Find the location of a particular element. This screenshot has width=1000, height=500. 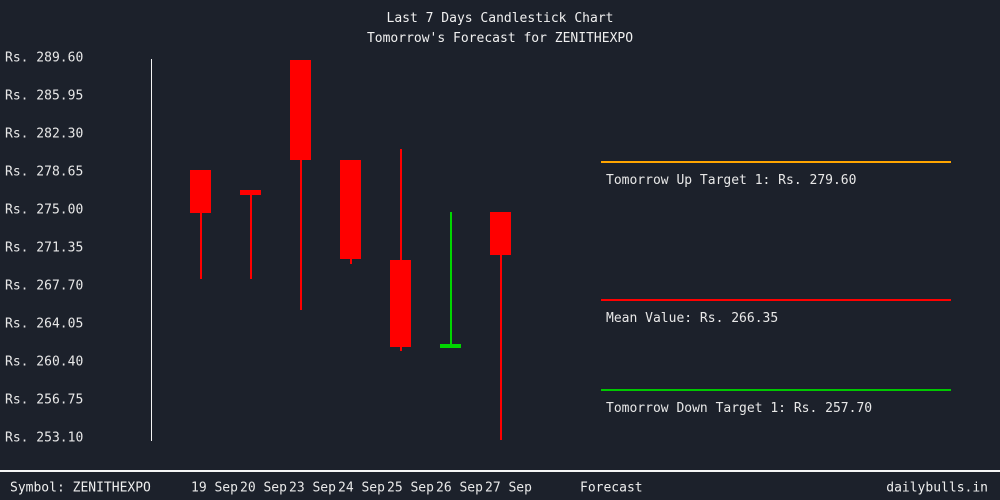

y-axis-tick-label: Rs. 285.95 is located at coordinates (44, 96).